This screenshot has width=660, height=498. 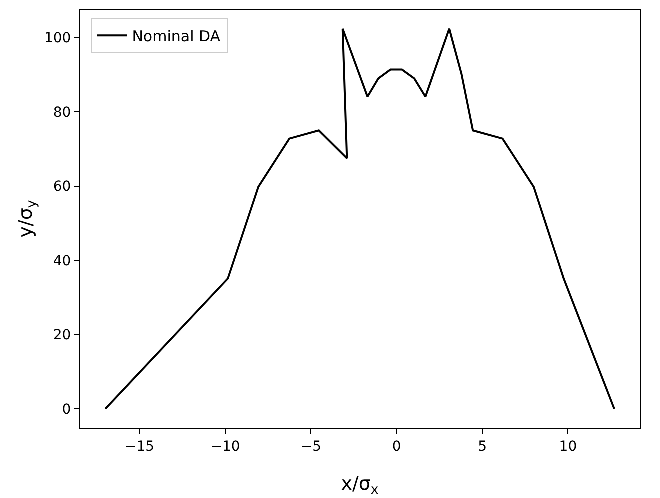 What do you see at coordinates (225, 446) in the screenshot?
I see `x-tick-label: −10` at bounding box center [225, 446].